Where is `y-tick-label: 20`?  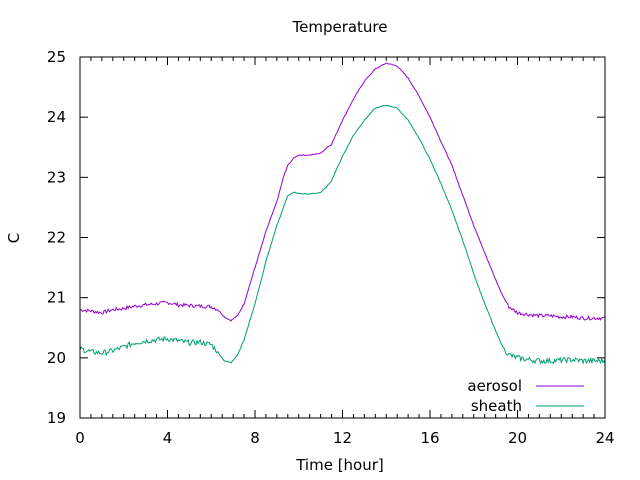
y-tick-label: 20 is located at coordinates (56, 358).